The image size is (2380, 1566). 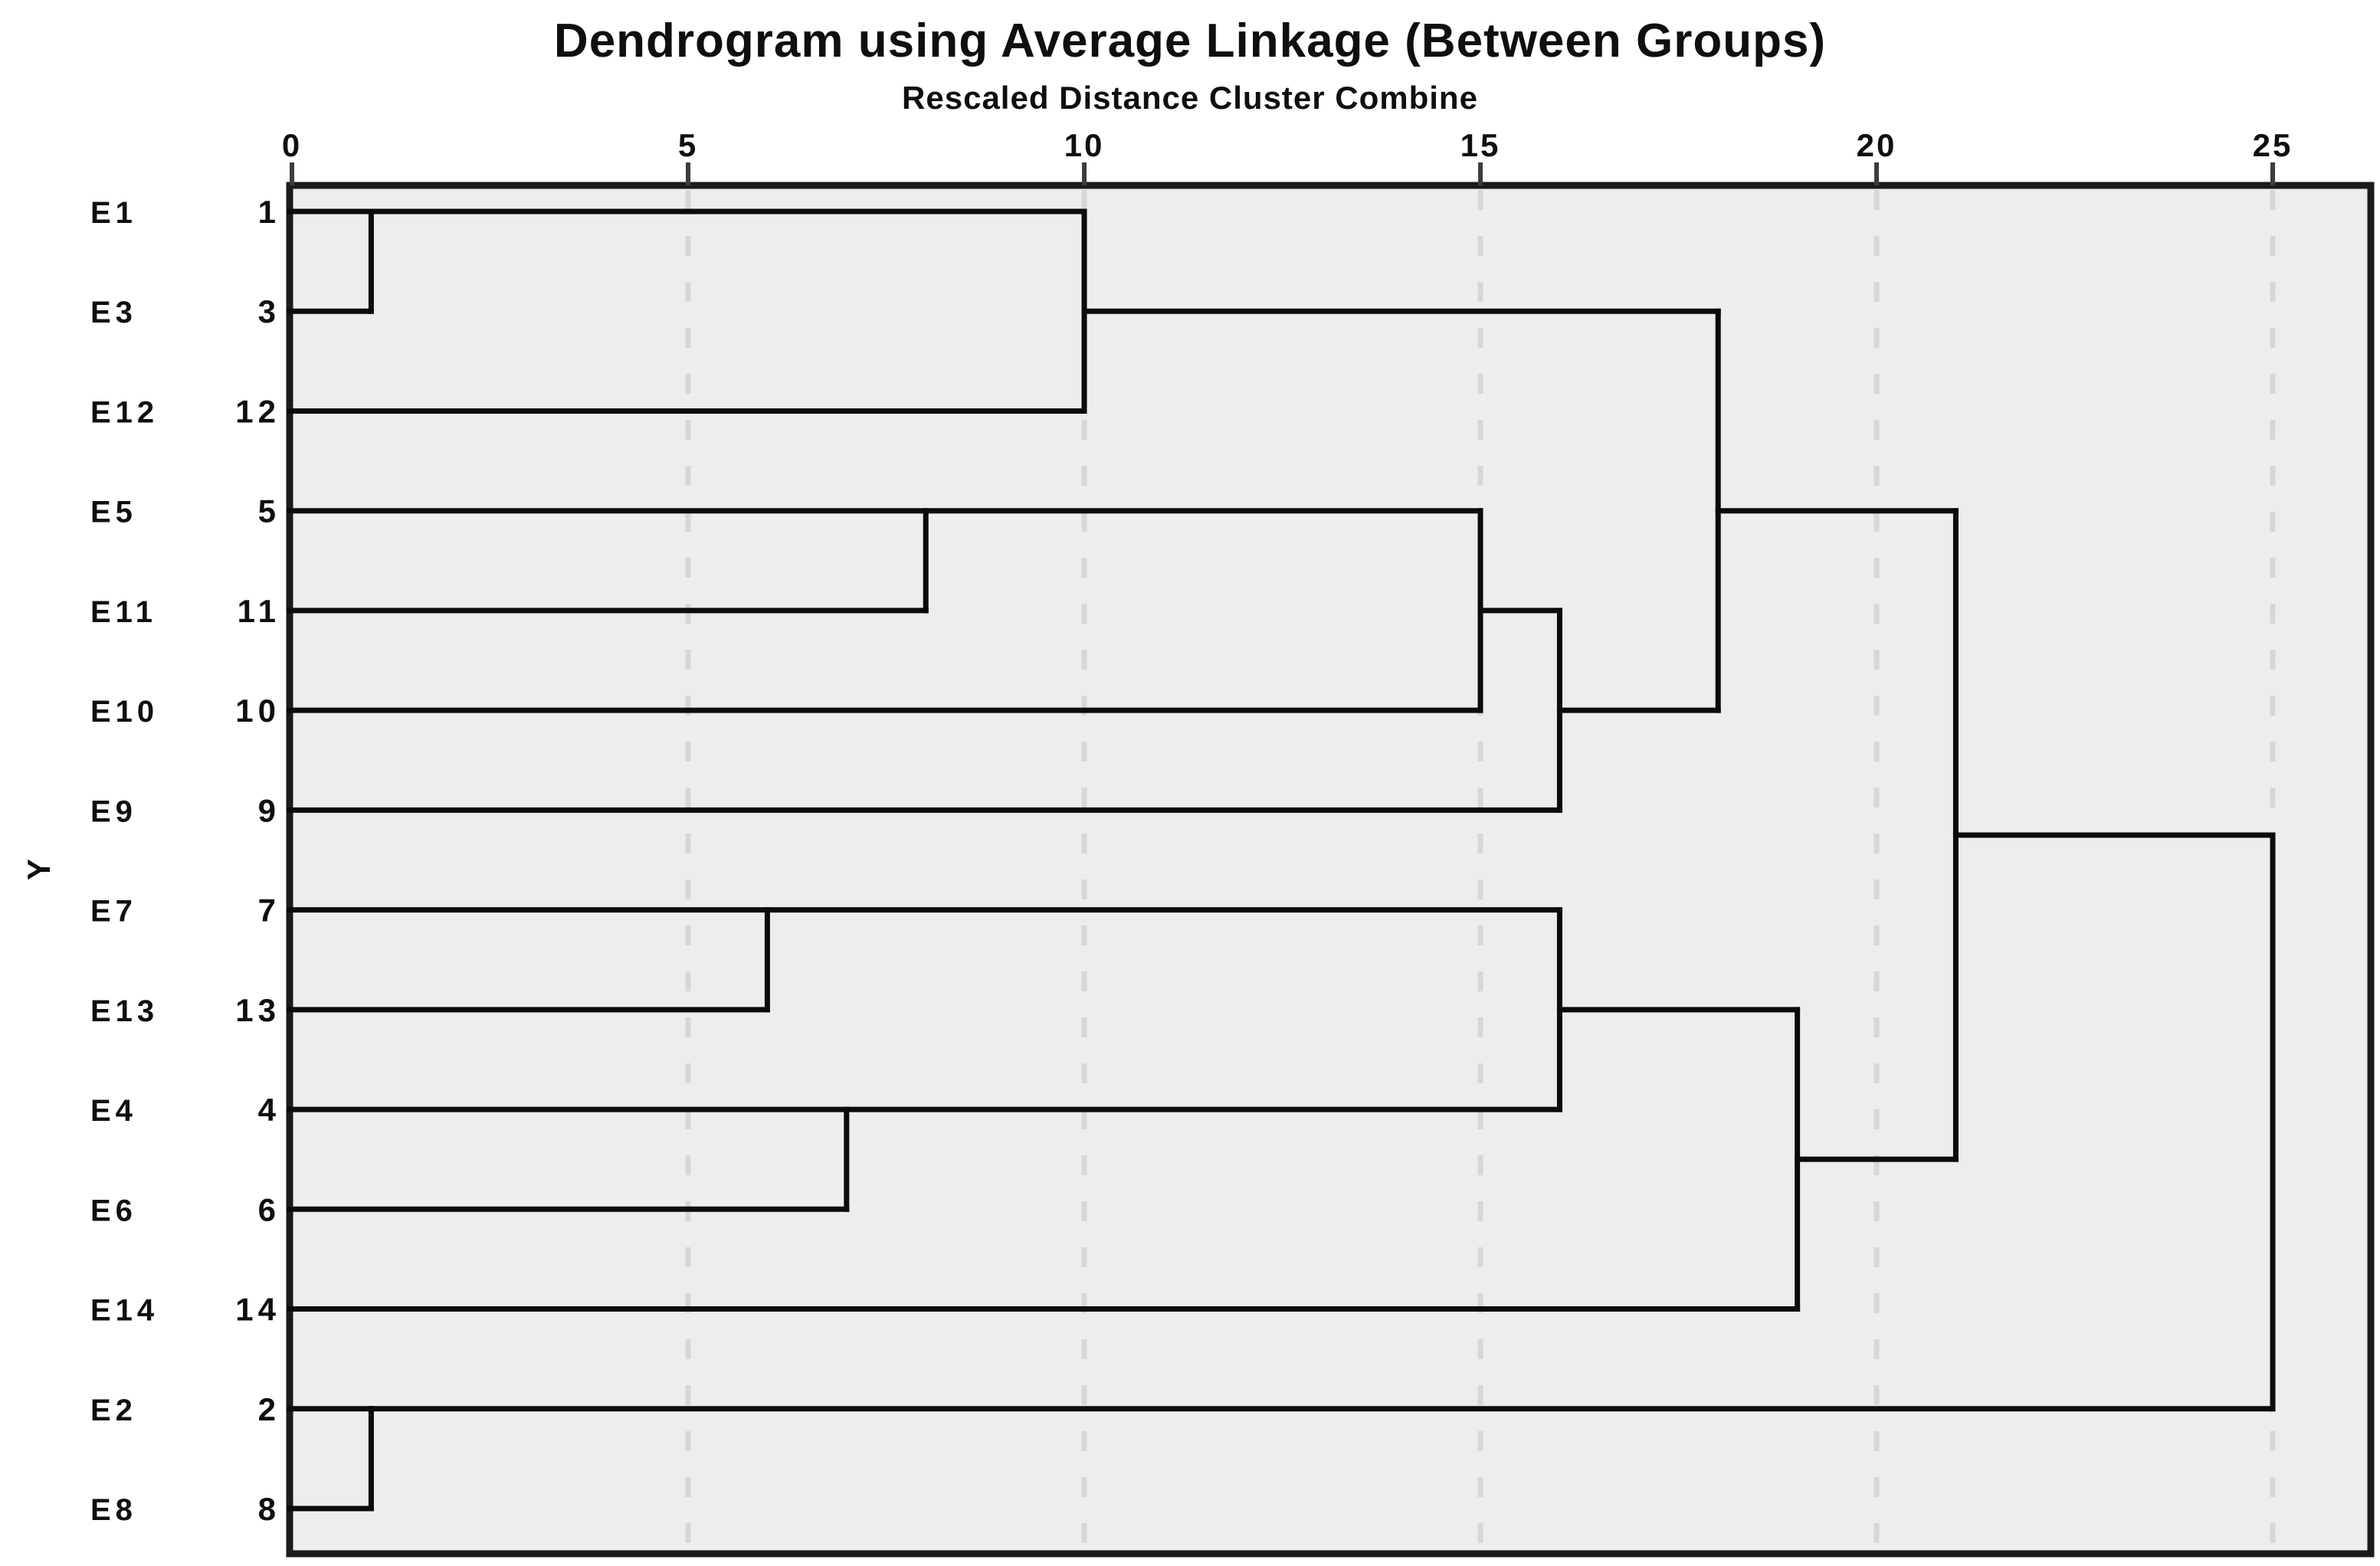 What do you see at coordinates (124, 1311) in the screenshot?
I see `leaf-label: E14` at bounding box center [124, 1311].